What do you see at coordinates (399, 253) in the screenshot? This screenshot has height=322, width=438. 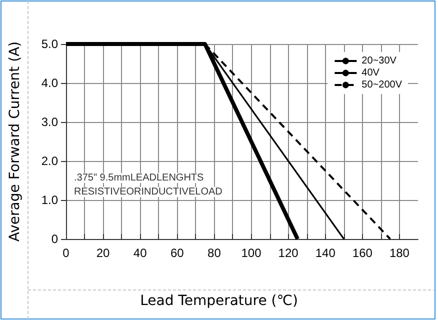 I see `x-tick-label: 180` at bounding box center [399, 253].